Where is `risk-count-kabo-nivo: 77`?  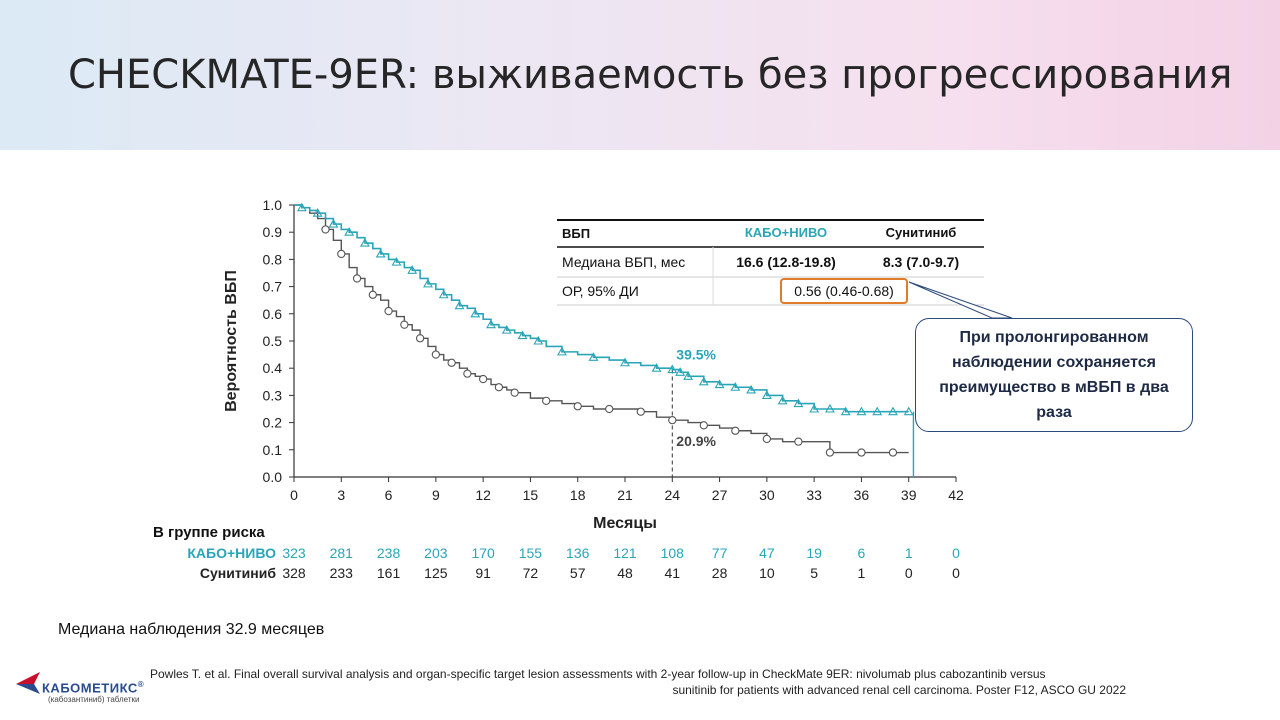 risk-count-kabo-nivo: 77 is located at coordinates (720, 553).